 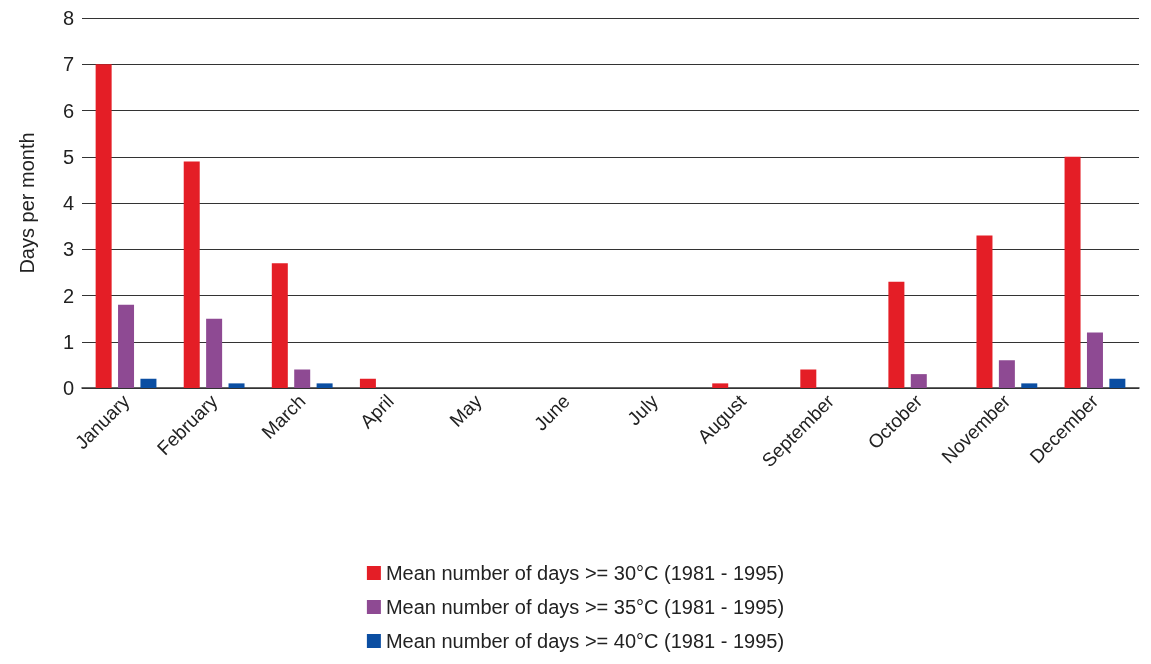 I want to click on y-tick-label: 2, so click(x=68, y=295).